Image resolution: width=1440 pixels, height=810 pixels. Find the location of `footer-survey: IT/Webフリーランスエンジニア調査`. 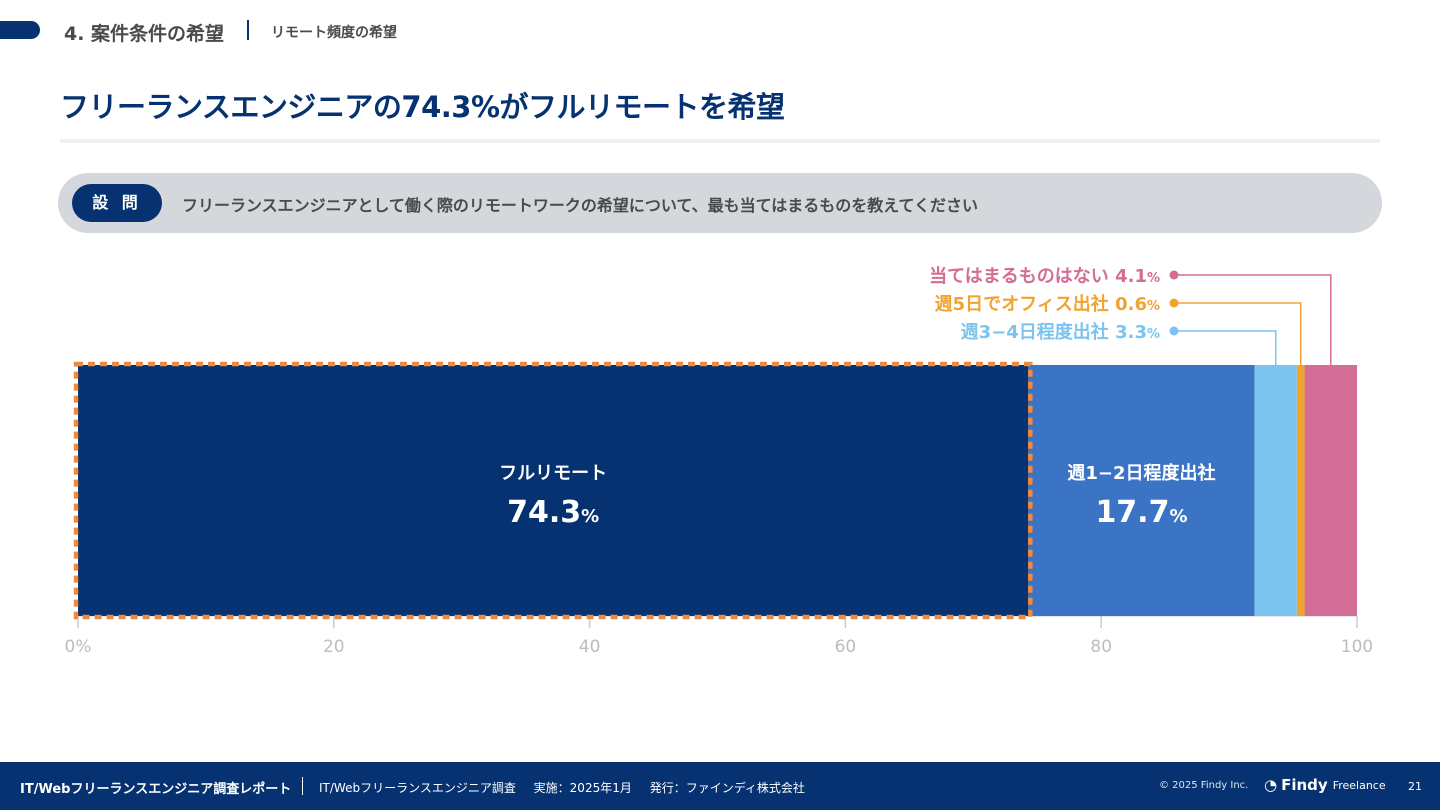

footer-survey: IT/Webフリーランスエンジニア調査 is located at coordinates (417, 788).